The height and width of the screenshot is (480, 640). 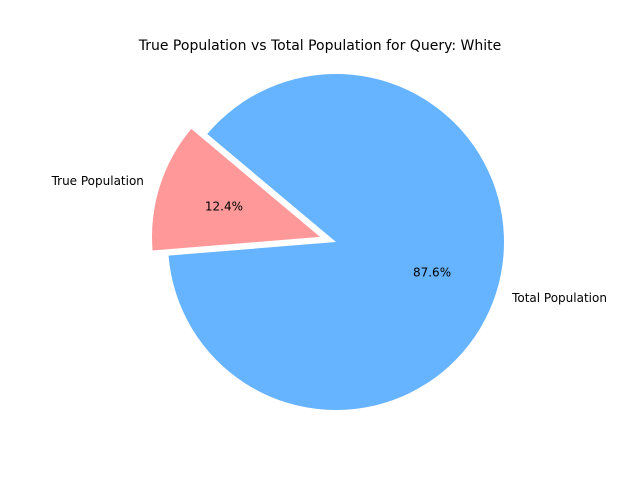 I want to click on slice-label: True Population, so click(x=97, y=181).